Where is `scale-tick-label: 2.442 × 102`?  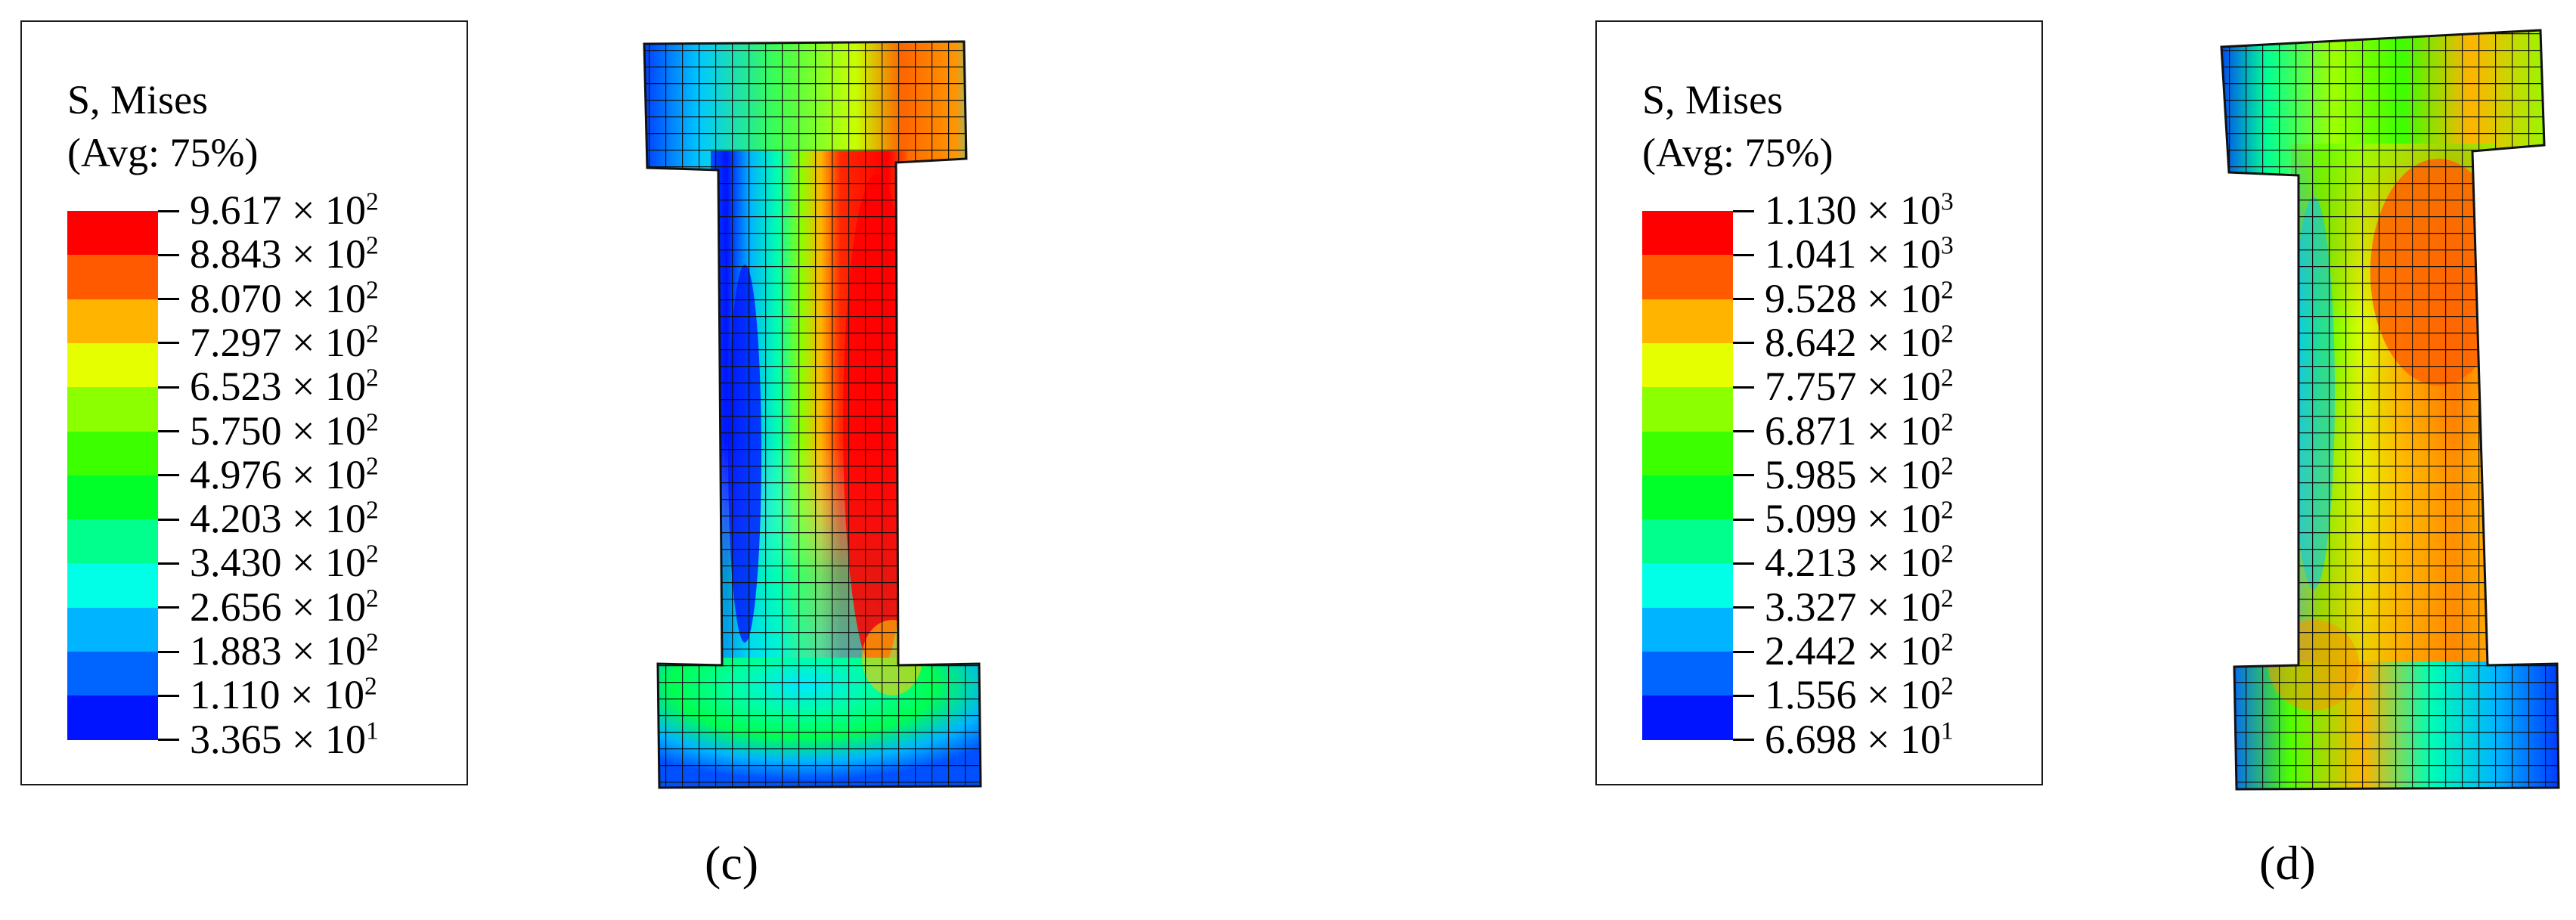 scale-tick-label: 2.442 × 102 is located at coordinates (1859, 651).